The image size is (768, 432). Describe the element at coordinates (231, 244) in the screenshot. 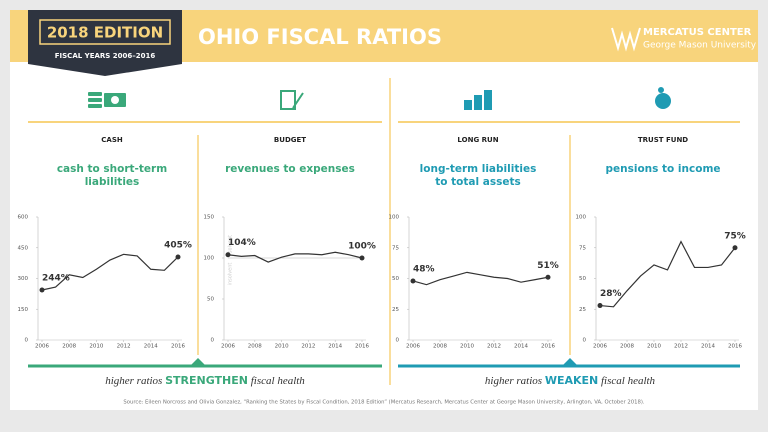

I see `zone-label: solvent` at that location.